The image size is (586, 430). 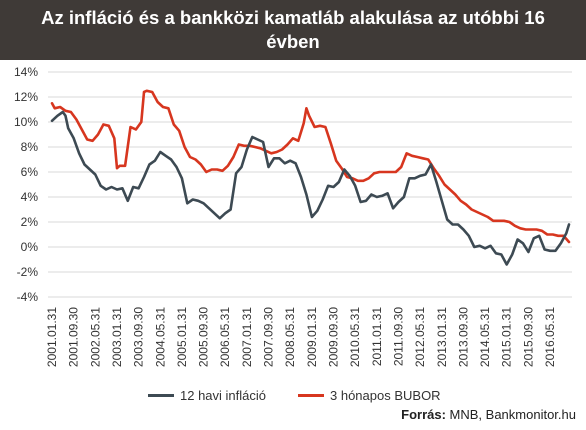 What do you see at coordinates (398, 336) in the screenshot?
I see `x-tick-label: 2011.09.30` at bounding box center [398, 336].